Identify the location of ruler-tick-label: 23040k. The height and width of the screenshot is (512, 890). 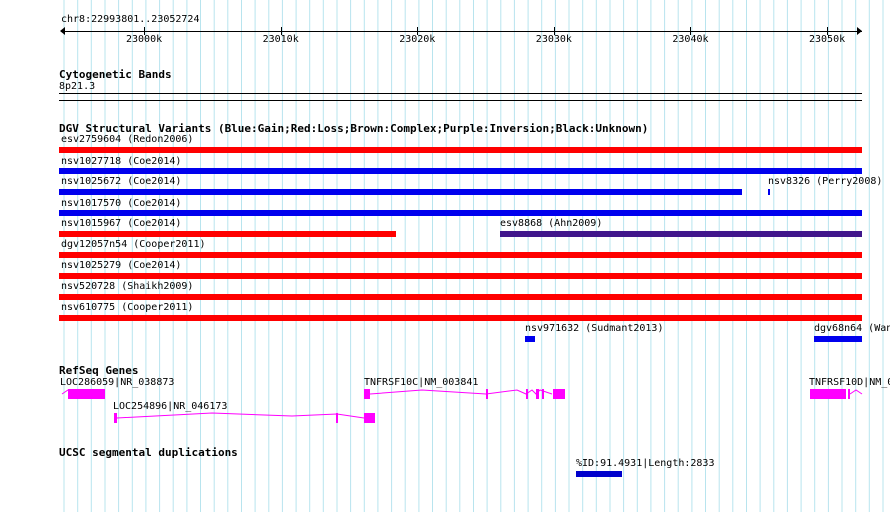
(690, 39).